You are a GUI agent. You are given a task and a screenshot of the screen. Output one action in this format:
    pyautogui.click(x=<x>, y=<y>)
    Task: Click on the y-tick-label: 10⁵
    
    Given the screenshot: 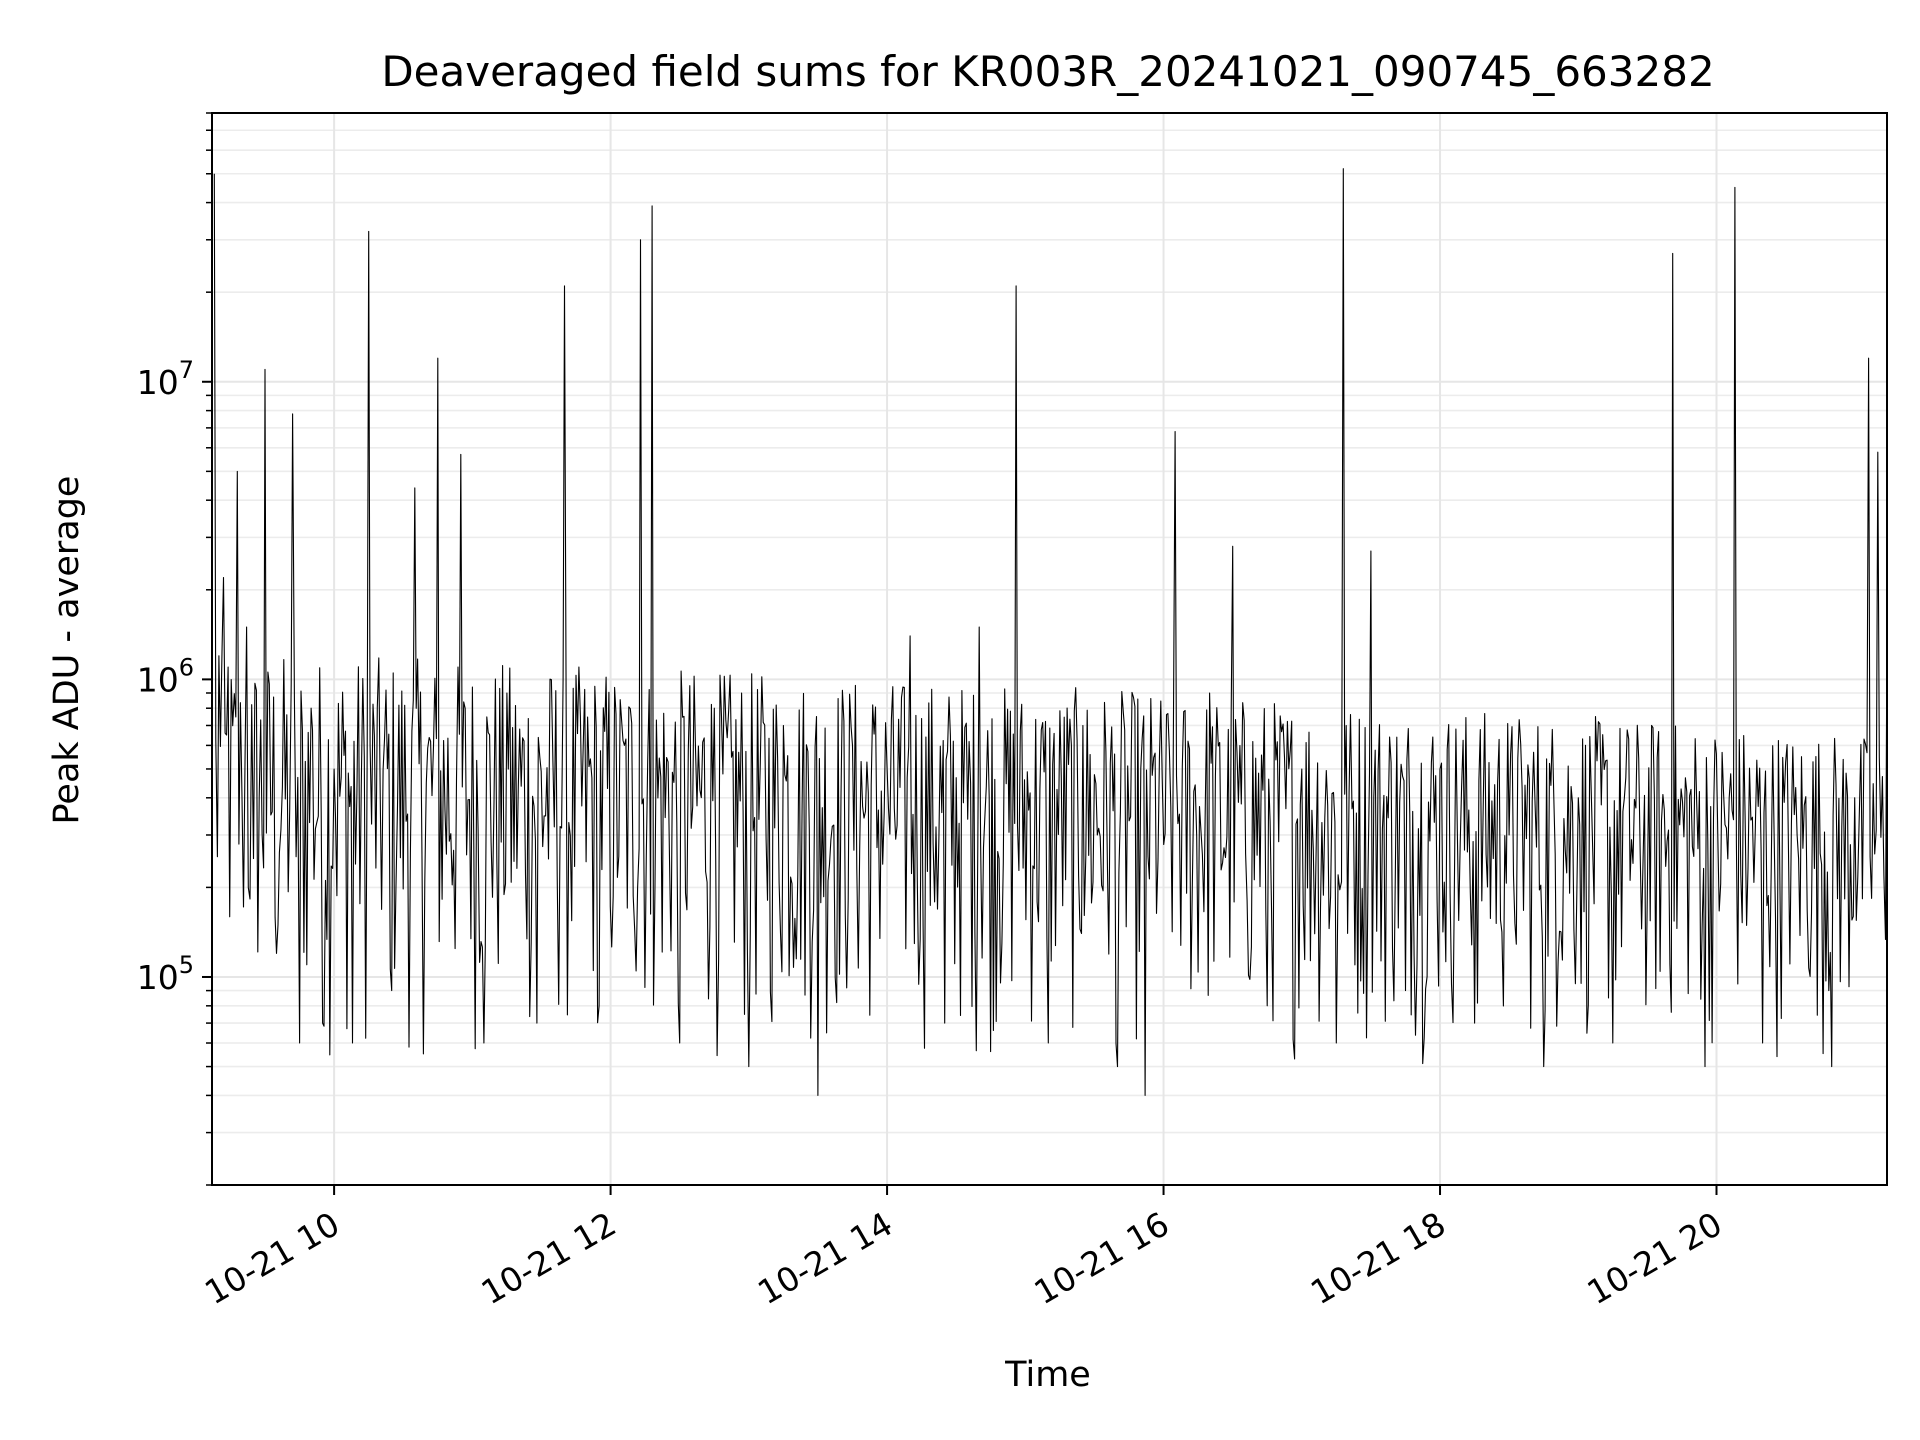 What is the action you would take?
    pyautogui.click(x=165, y=974)
    